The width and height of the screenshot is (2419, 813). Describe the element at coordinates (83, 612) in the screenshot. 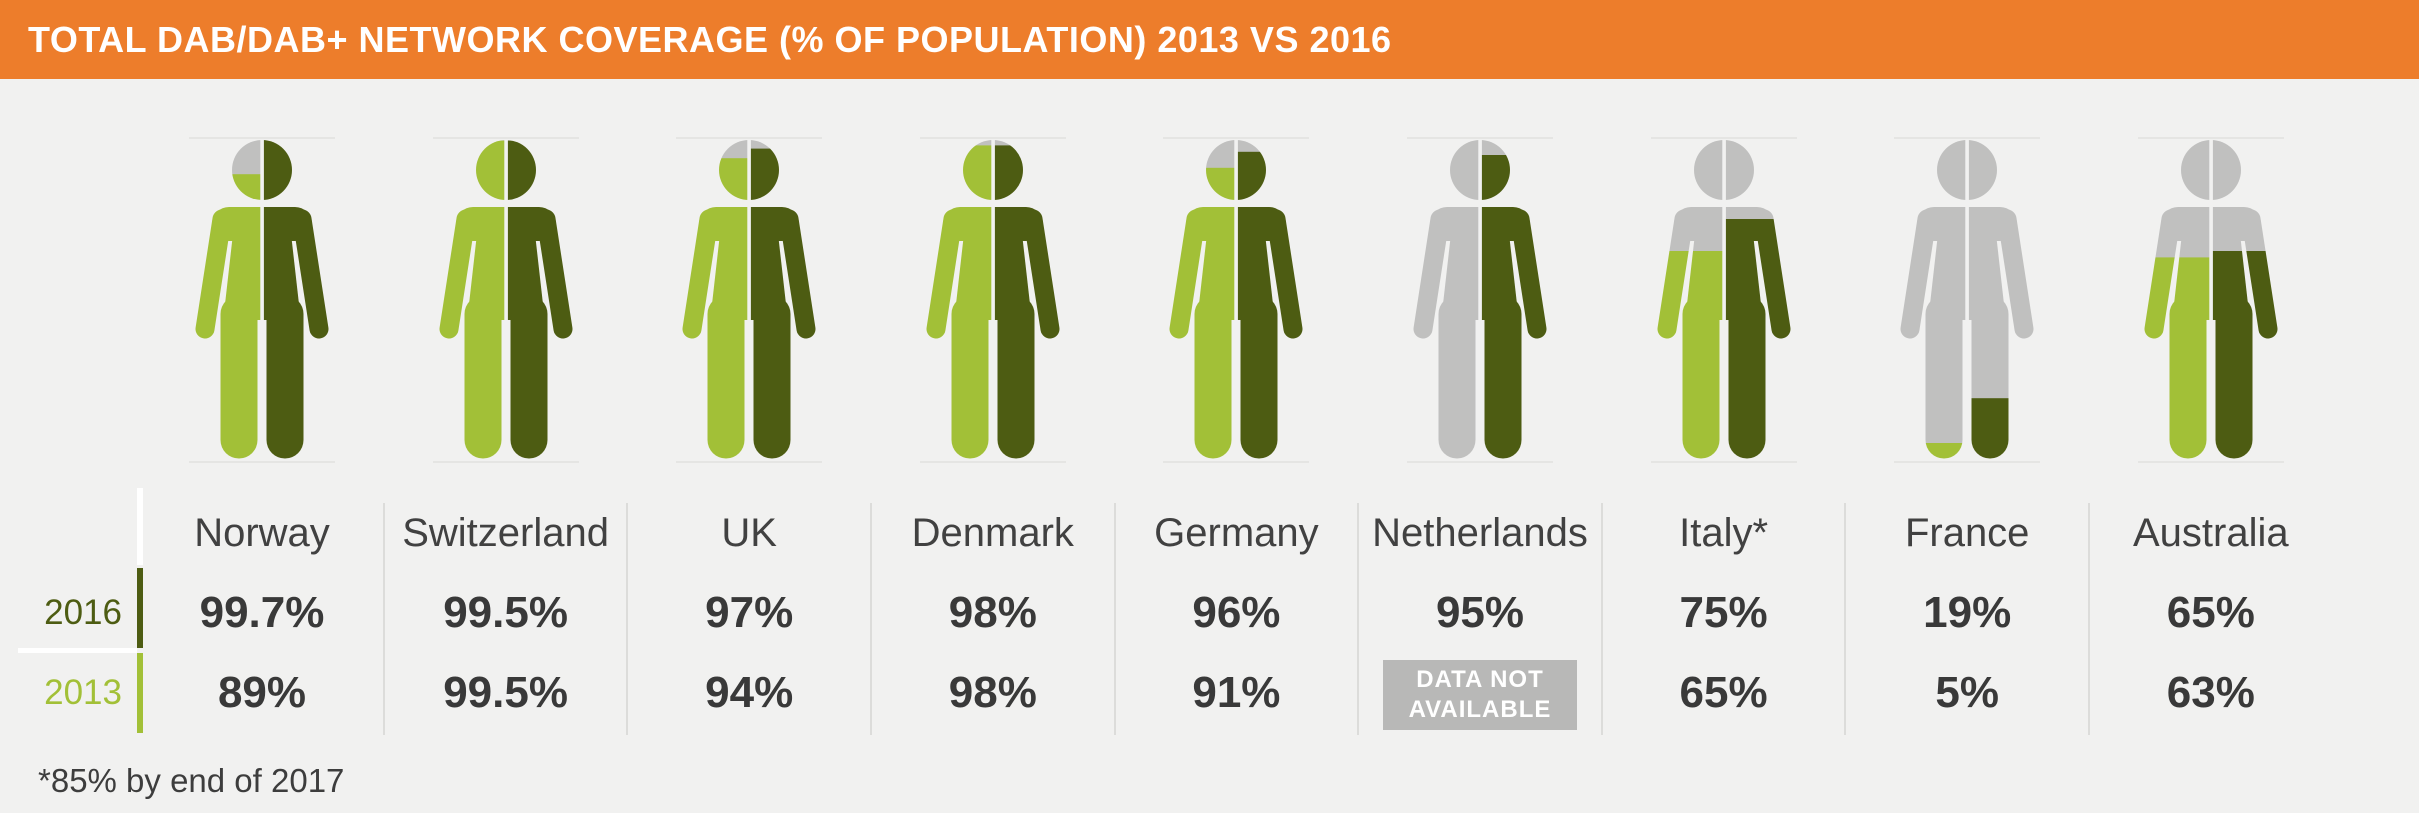

I see `legend-label-2016: 2016` at that location.